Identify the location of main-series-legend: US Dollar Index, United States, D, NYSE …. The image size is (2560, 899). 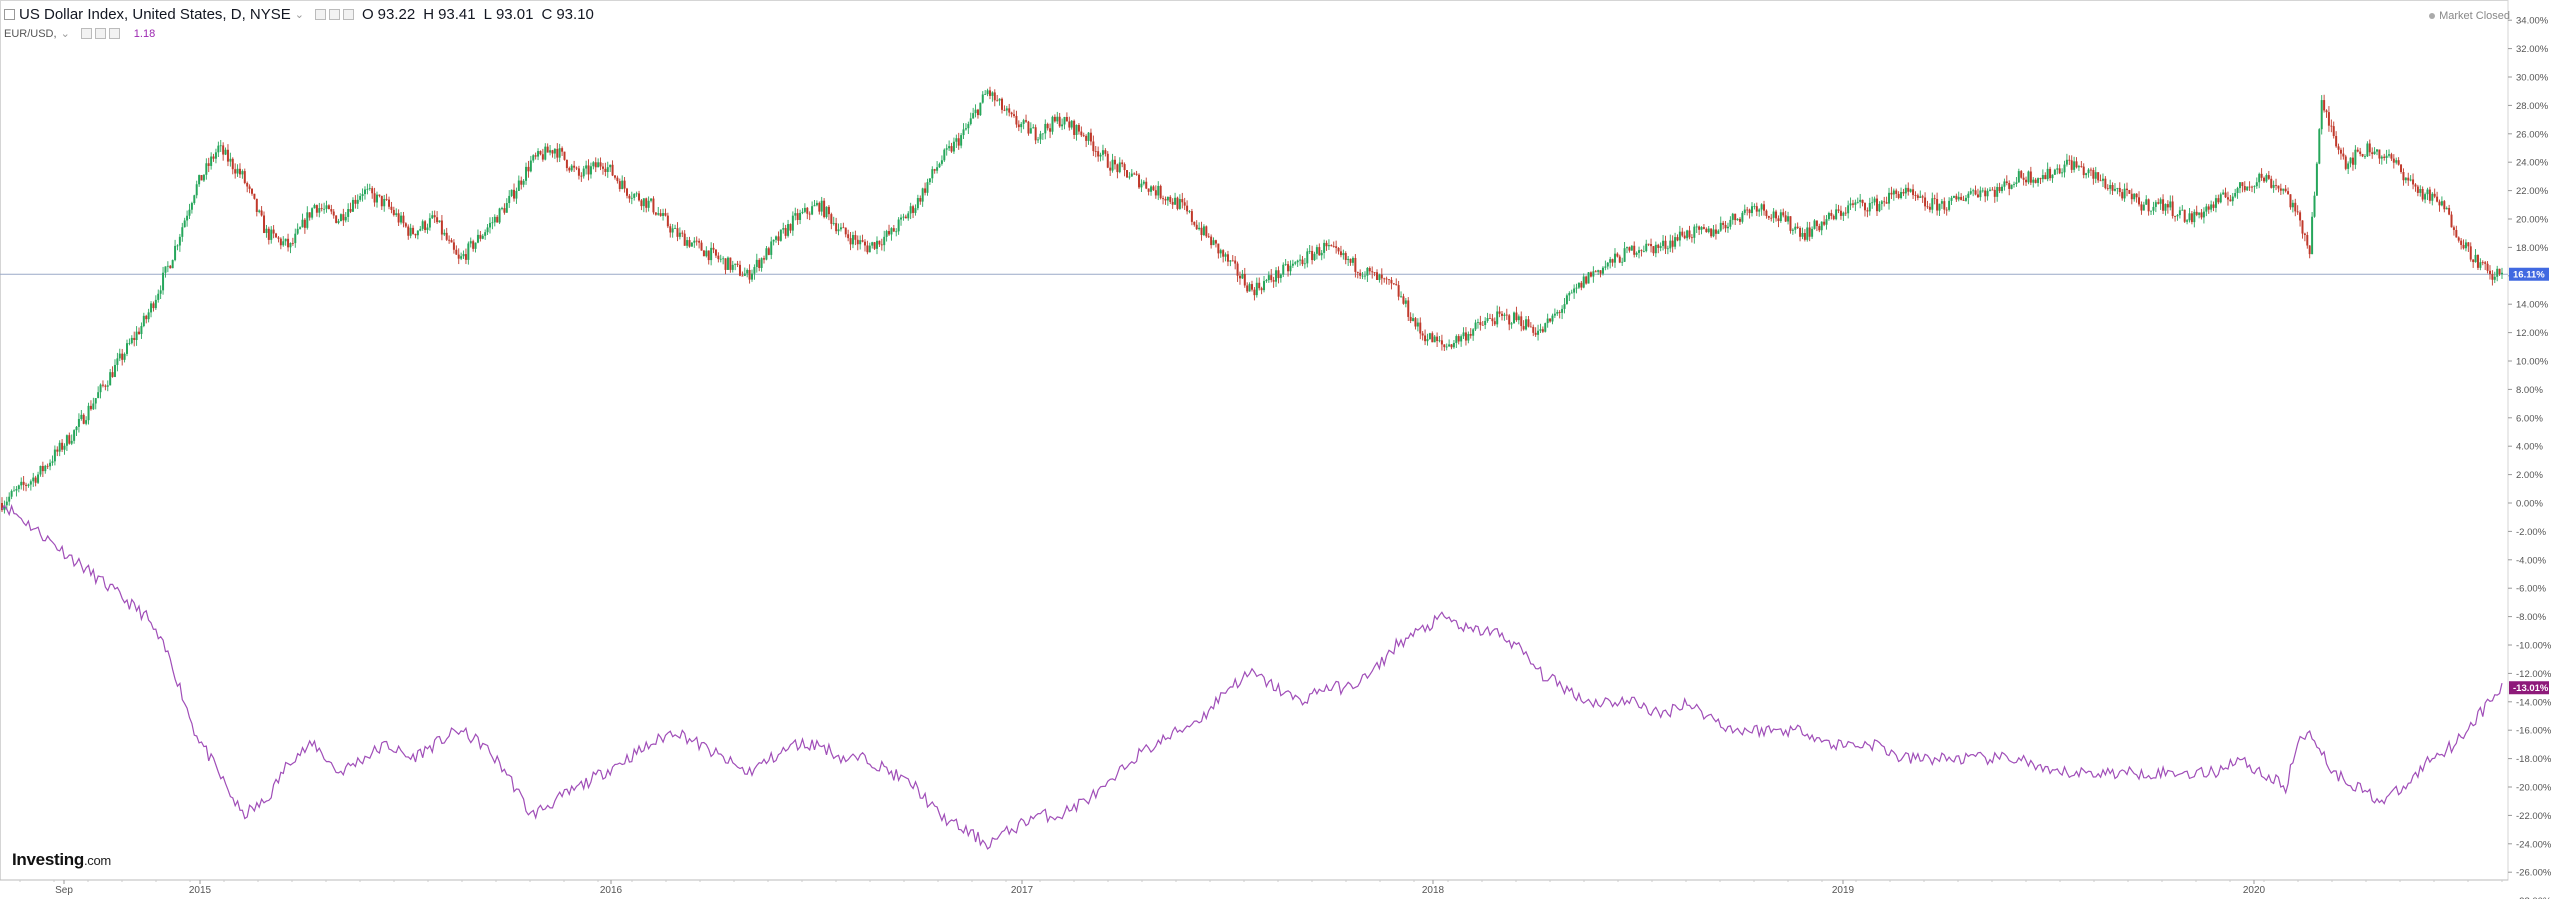
(303, 14).